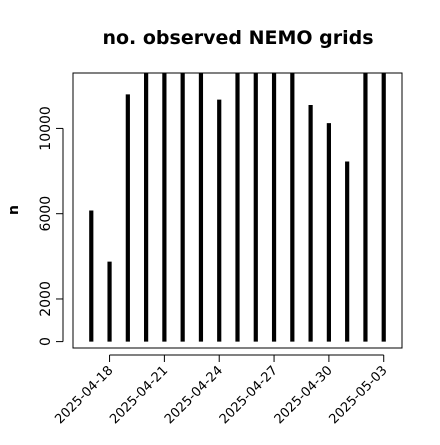 This screenshot has width=440, height=445. I want to click on y-tick-label: 6000, so click(46, 214).